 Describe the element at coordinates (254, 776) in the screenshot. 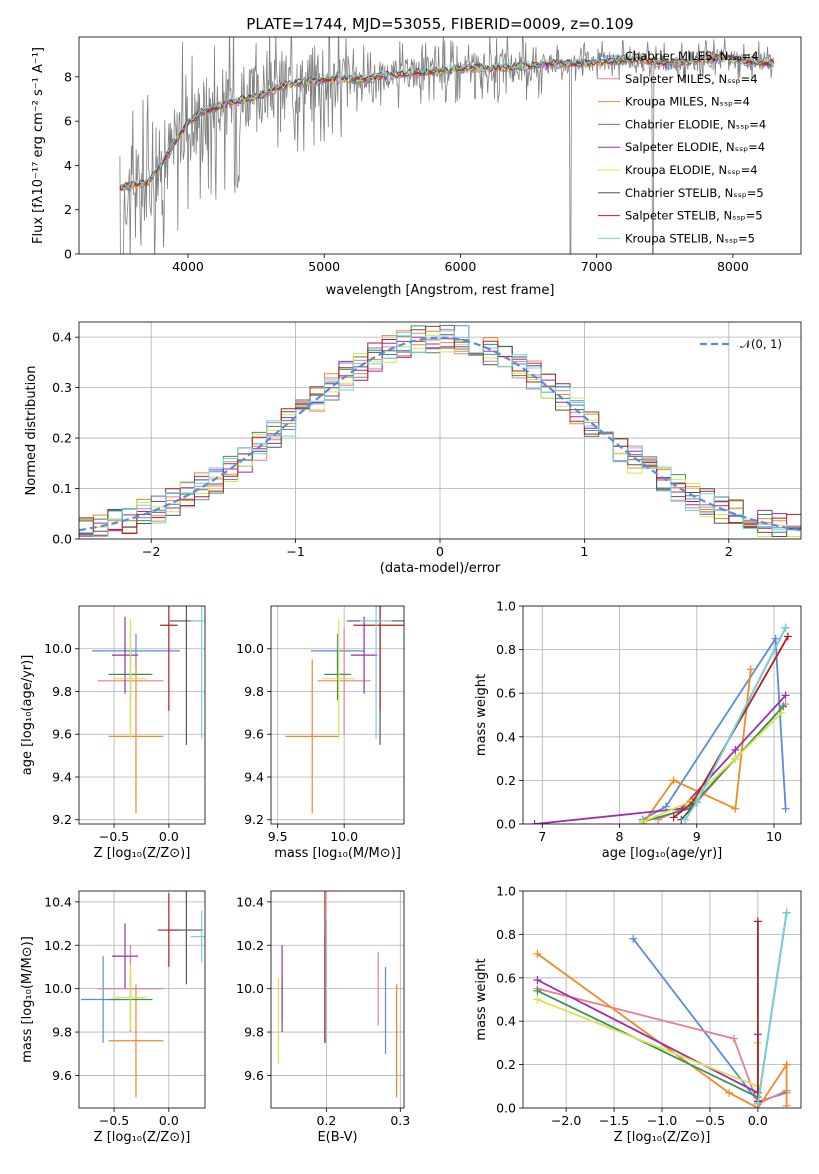

I see `y-tick-label: 9.4` at that location.